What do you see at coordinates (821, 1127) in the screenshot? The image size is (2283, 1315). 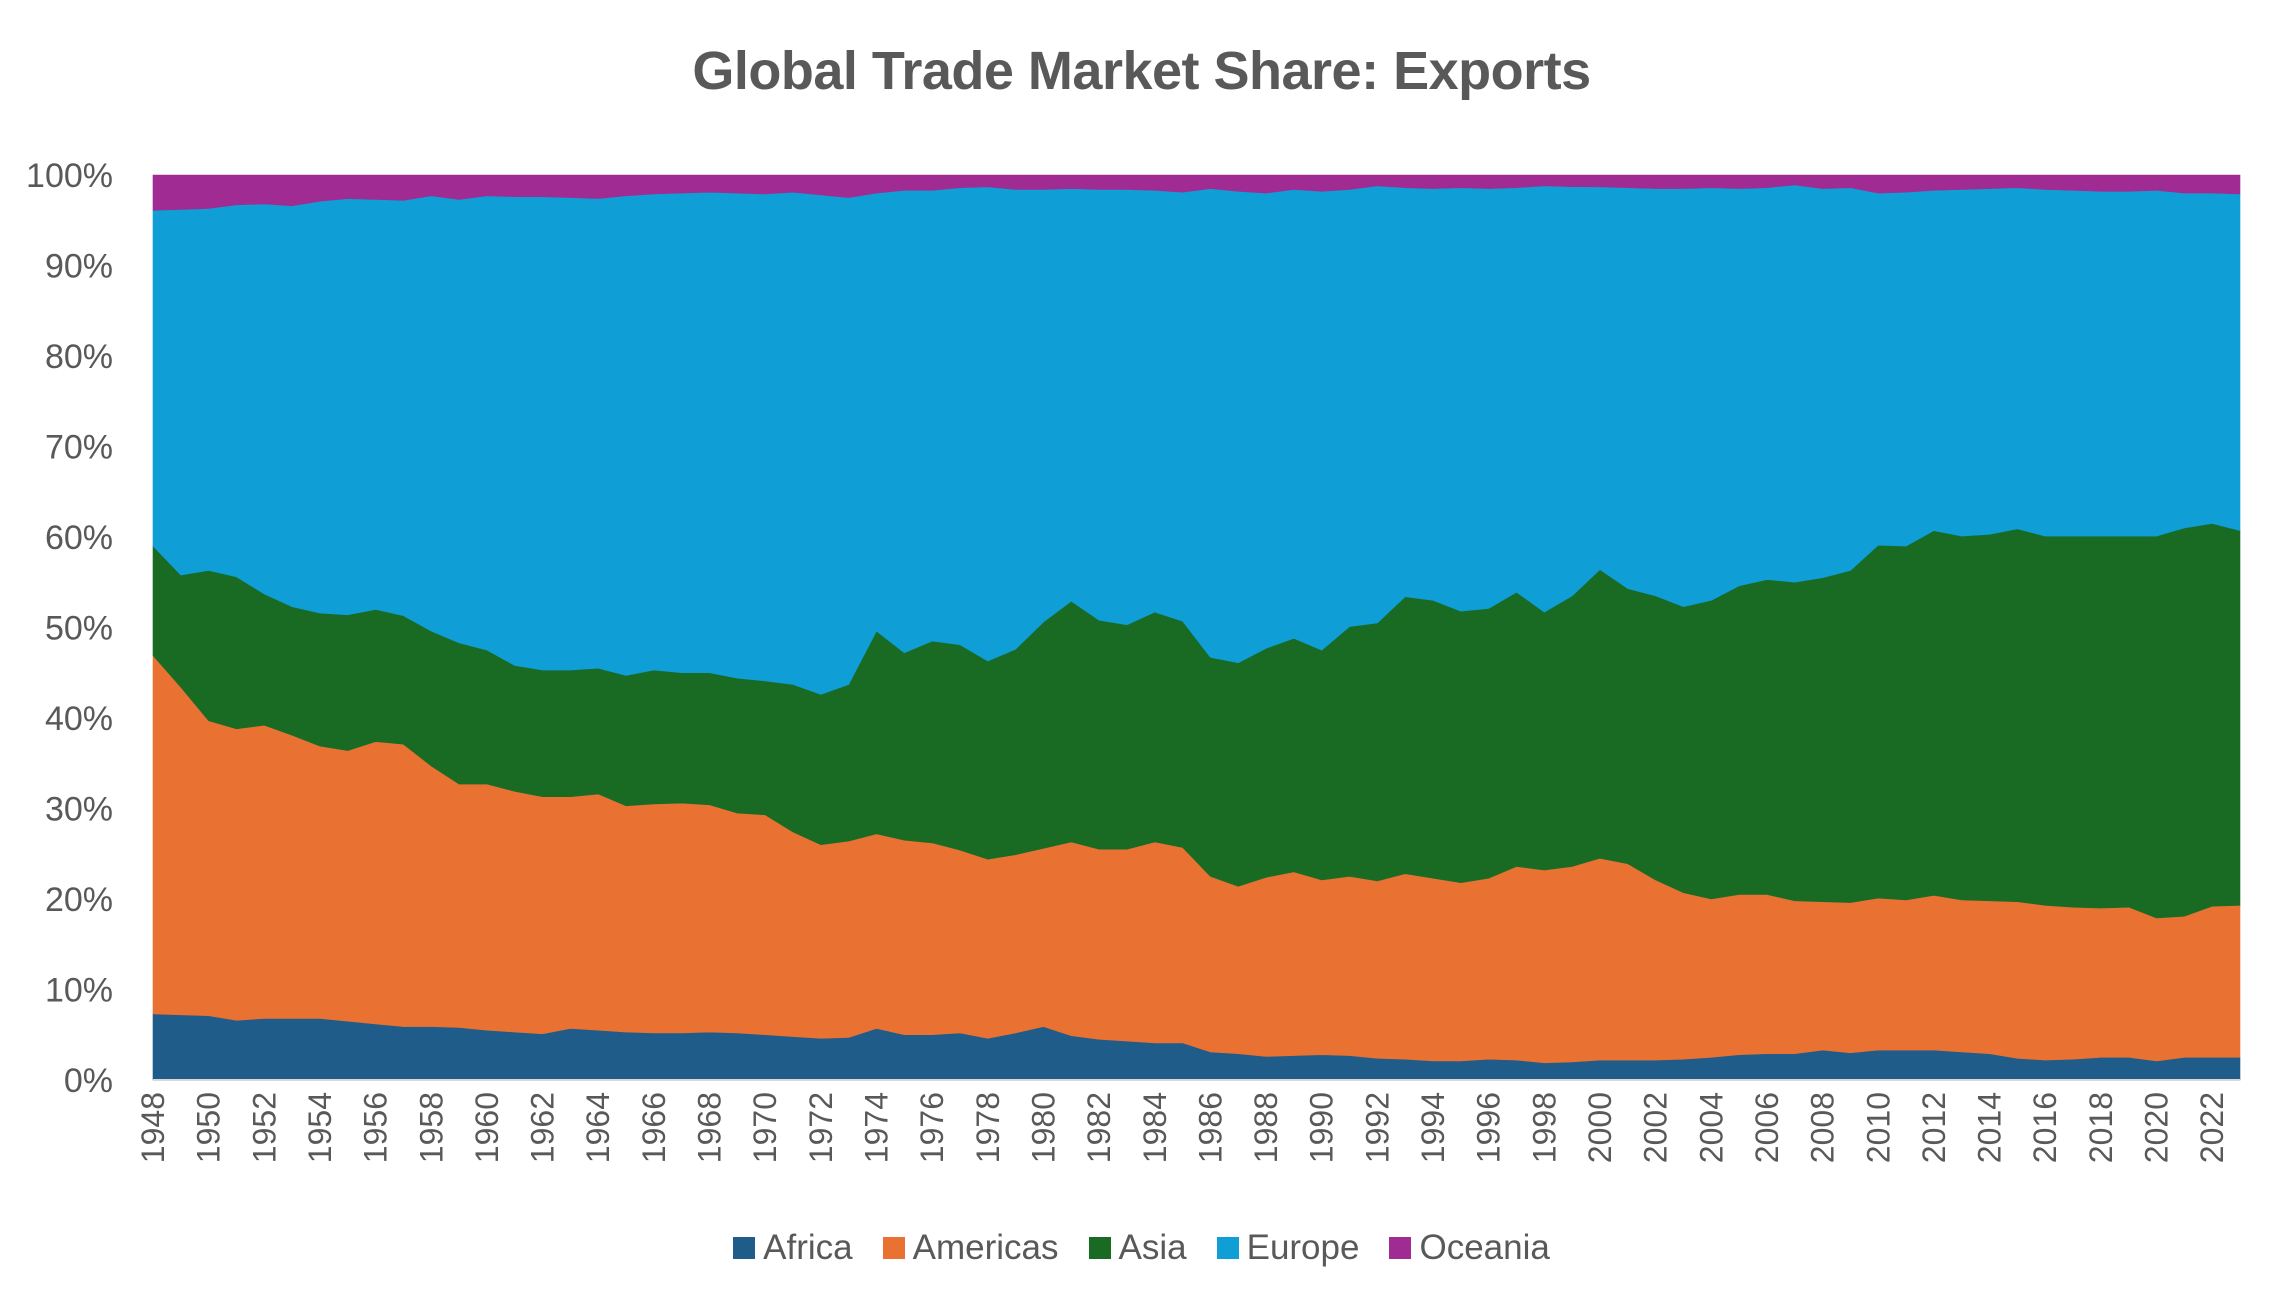 I see `x-tick-label: 1972` at bounding box center [821, 1127].